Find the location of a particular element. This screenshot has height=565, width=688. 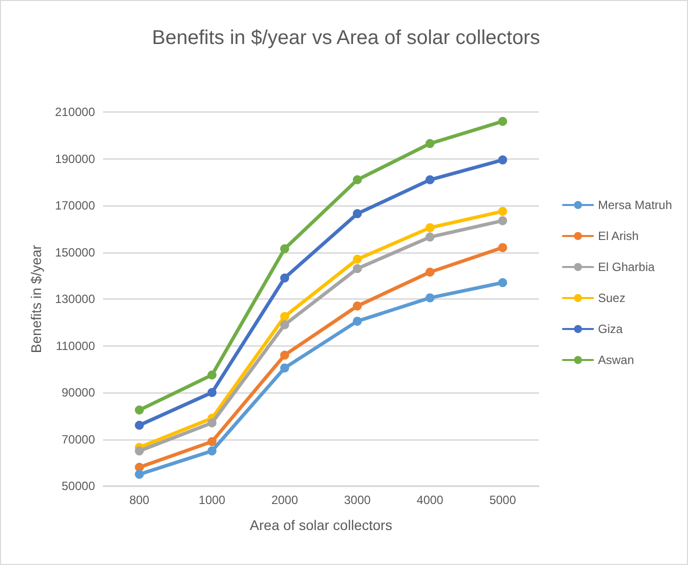

y-tick-label: 130000 is located at coordinates (75, 299).